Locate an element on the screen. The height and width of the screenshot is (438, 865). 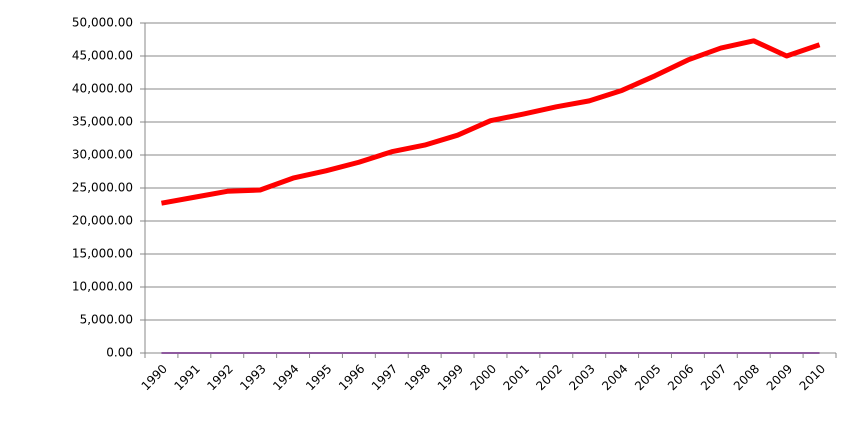
y-tick-label: 15,000.00 is located at coordinates (102, 254).